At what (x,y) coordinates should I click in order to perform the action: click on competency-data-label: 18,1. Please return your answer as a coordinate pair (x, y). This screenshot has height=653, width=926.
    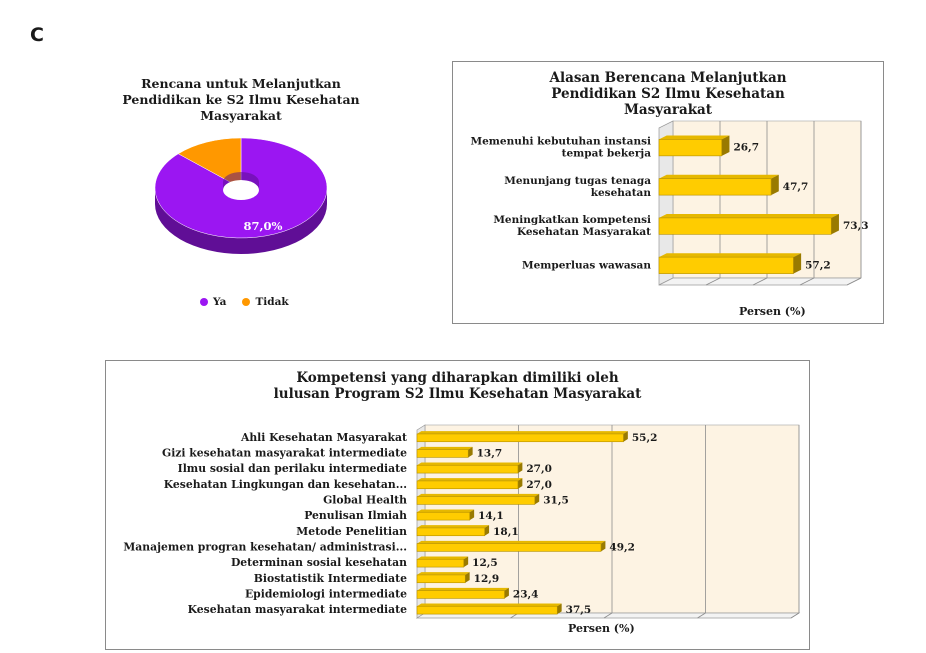
    Looking at the image, I should click on (506, 532).